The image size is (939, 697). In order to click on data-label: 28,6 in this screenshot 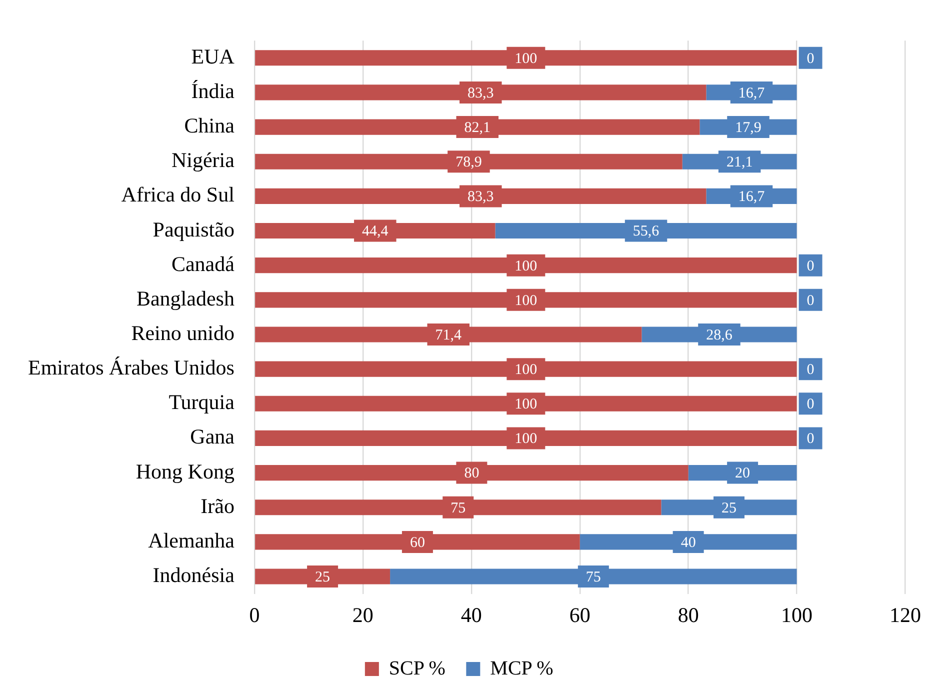, I will do `click(719, 335)`.